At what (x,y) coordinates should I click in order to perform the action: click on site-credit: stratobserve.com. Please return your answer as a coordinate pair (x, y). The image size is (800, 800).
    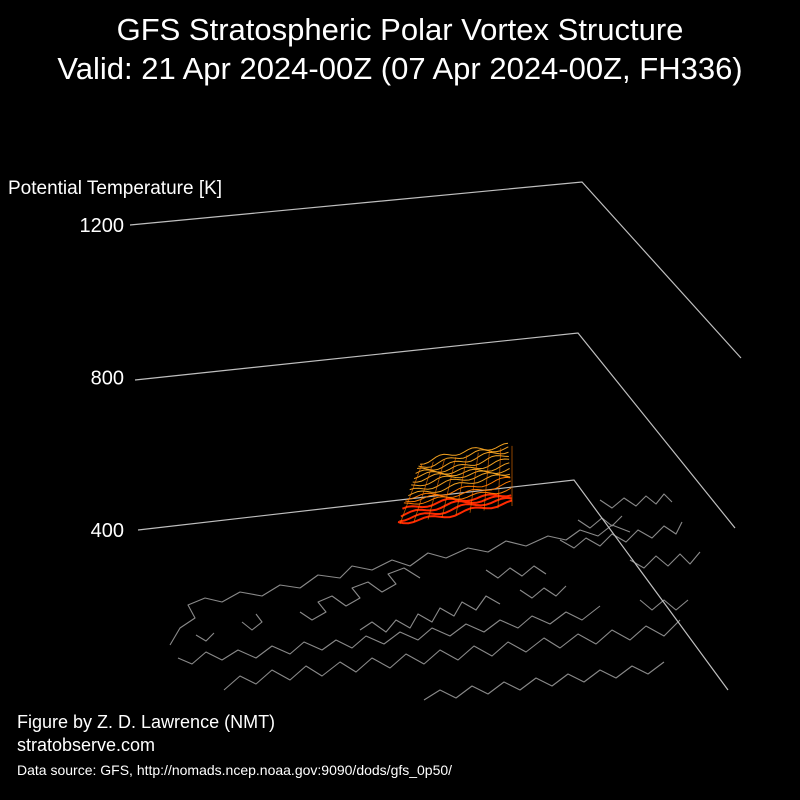
    Looking at the image, I should click on (86, 745).